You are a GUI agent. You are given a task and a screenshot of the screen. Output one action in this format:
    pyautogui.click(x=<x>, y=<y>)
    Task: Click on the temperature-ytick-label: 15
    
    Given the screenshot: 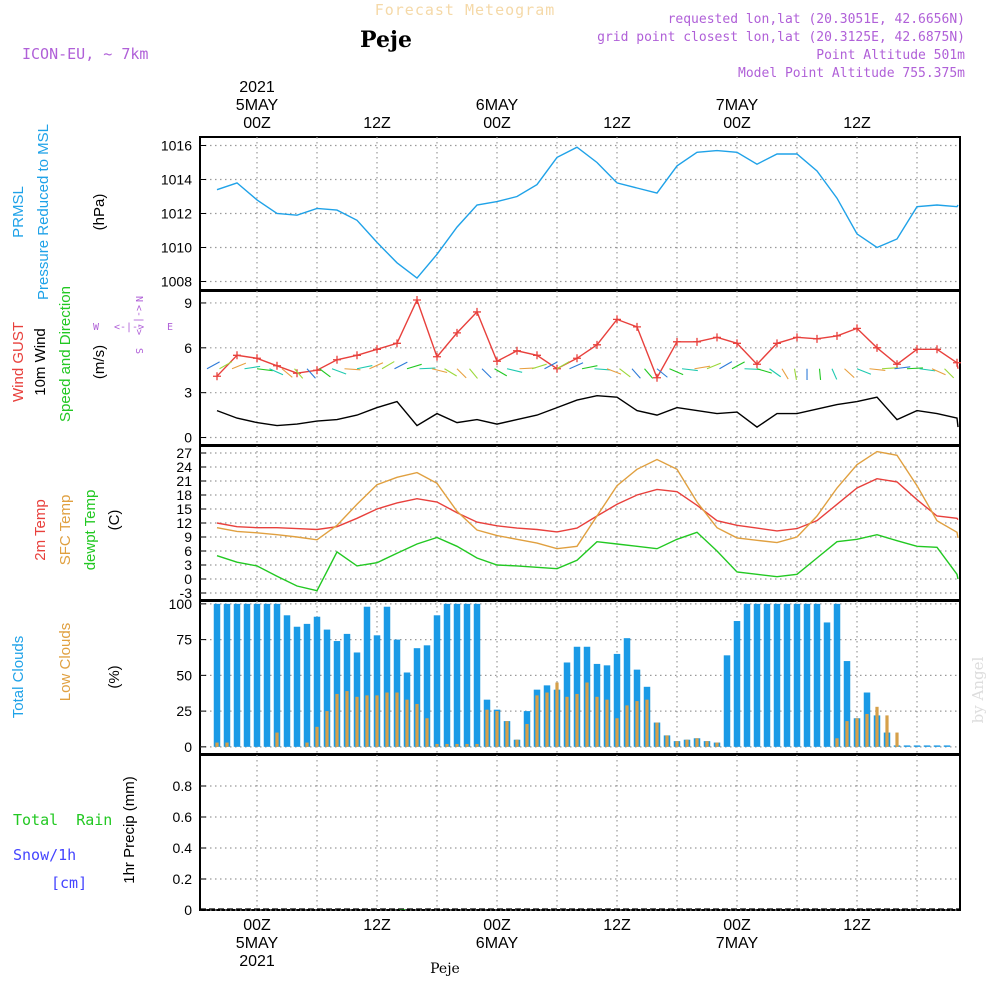 What is the action you would take?
    pyautogui.click(x=184, y=509)
    